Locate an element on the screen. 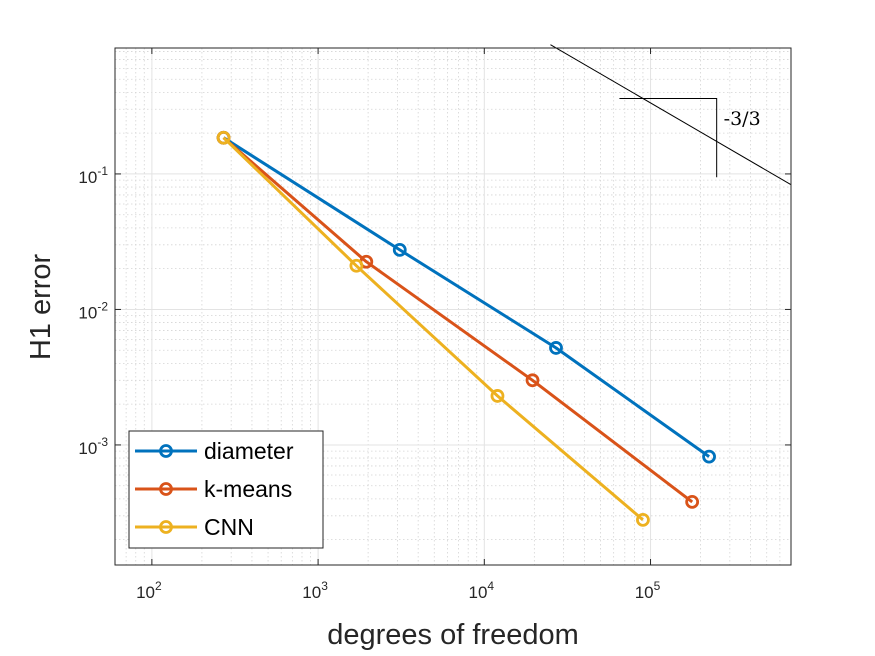  legend-label: CNN is located at coordinates (229, 527).